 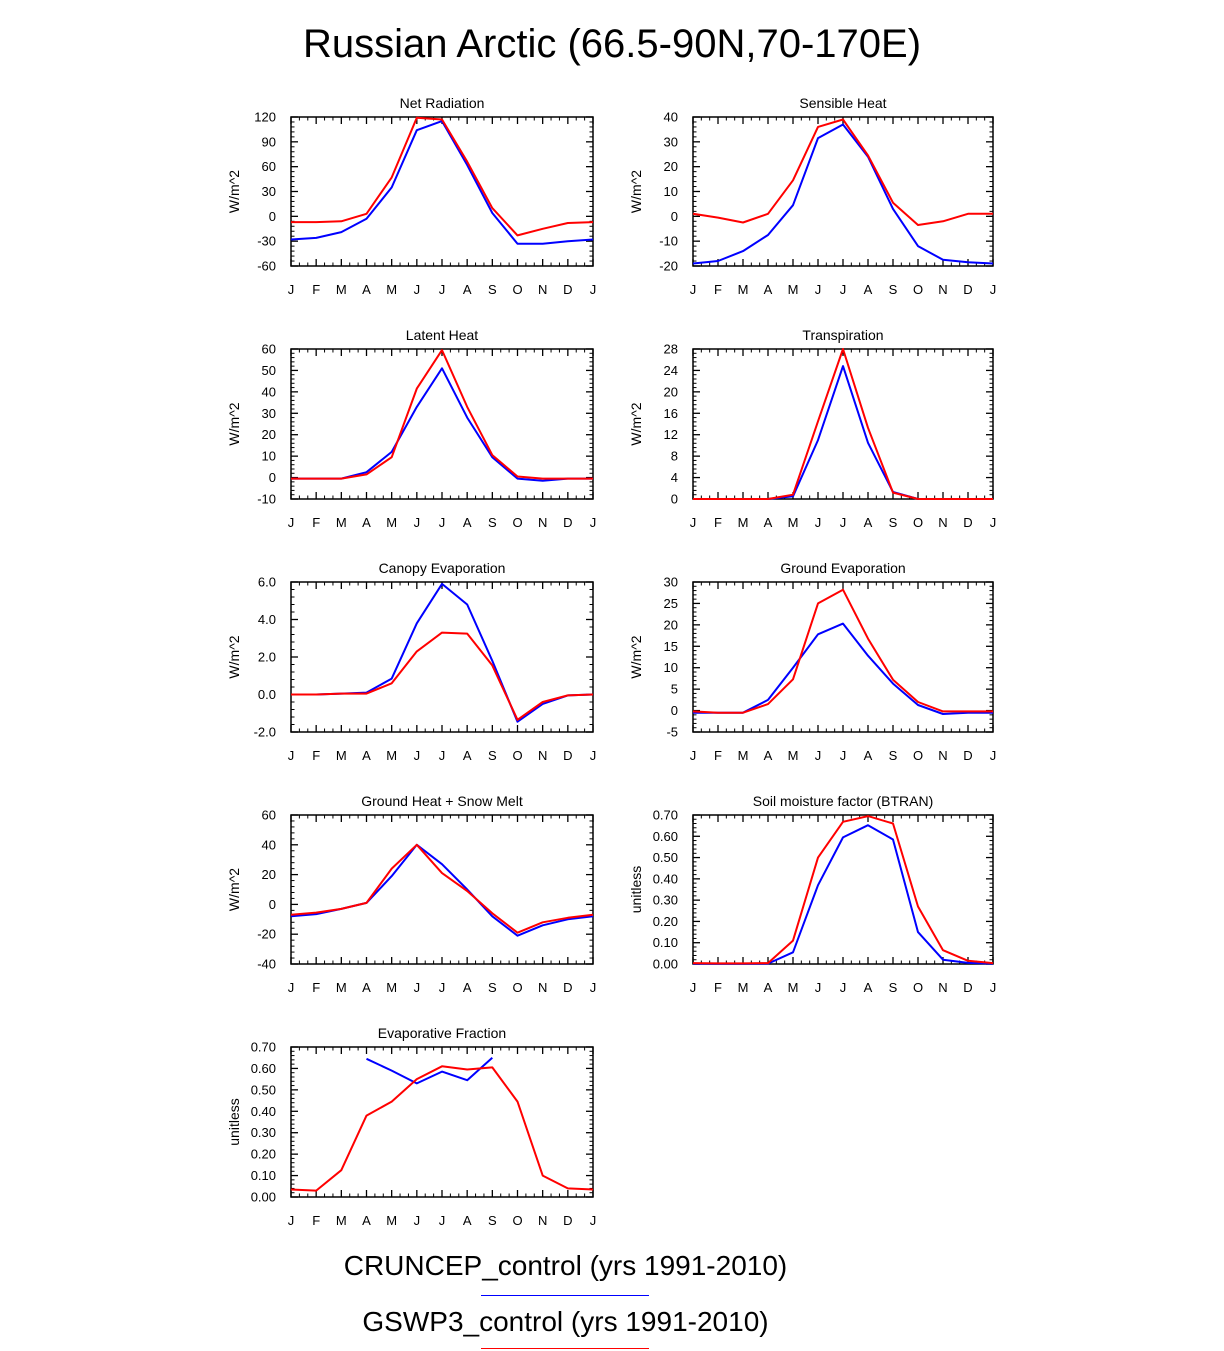 What do you see at coordinates (665, 921) in the screenshot?
I see `y-tick-label: 0.20` at bounding box center [665, 921].